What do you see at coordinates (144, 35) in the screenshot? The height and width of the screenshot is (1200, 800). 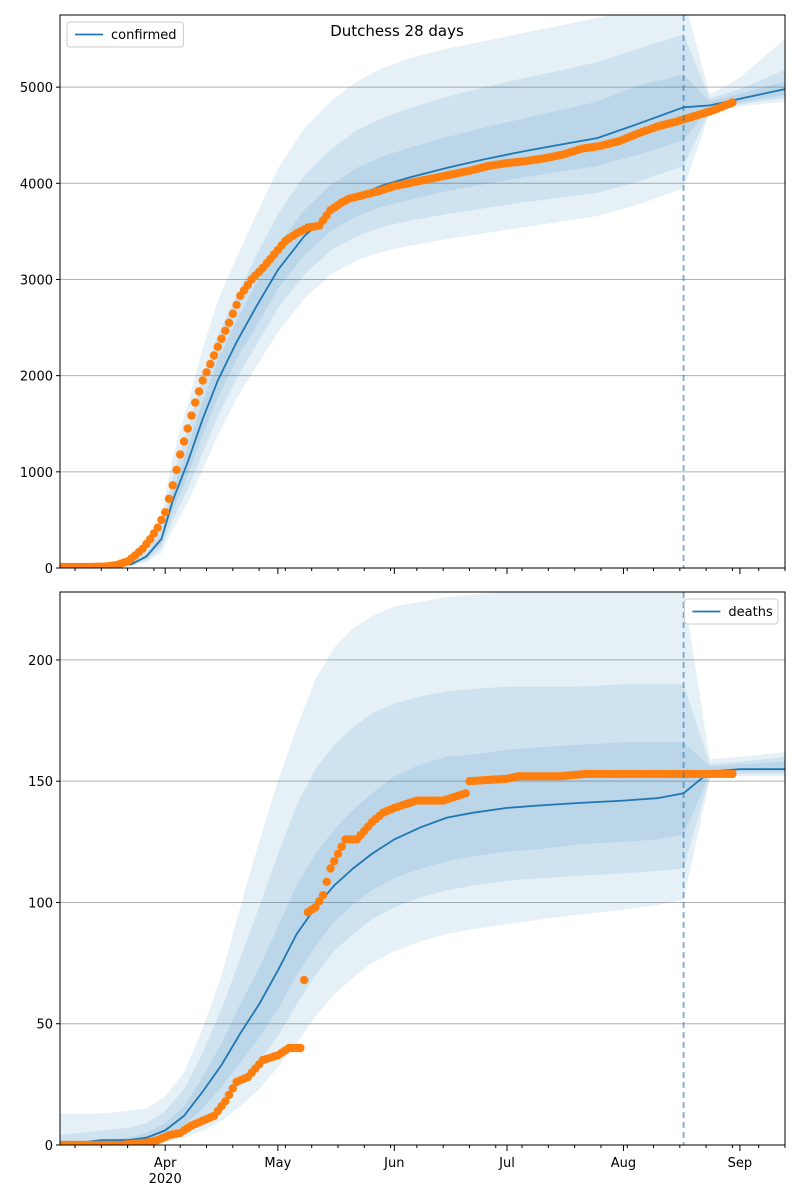 I see `legend-label: confirmed` at bounding box center [144, 35].